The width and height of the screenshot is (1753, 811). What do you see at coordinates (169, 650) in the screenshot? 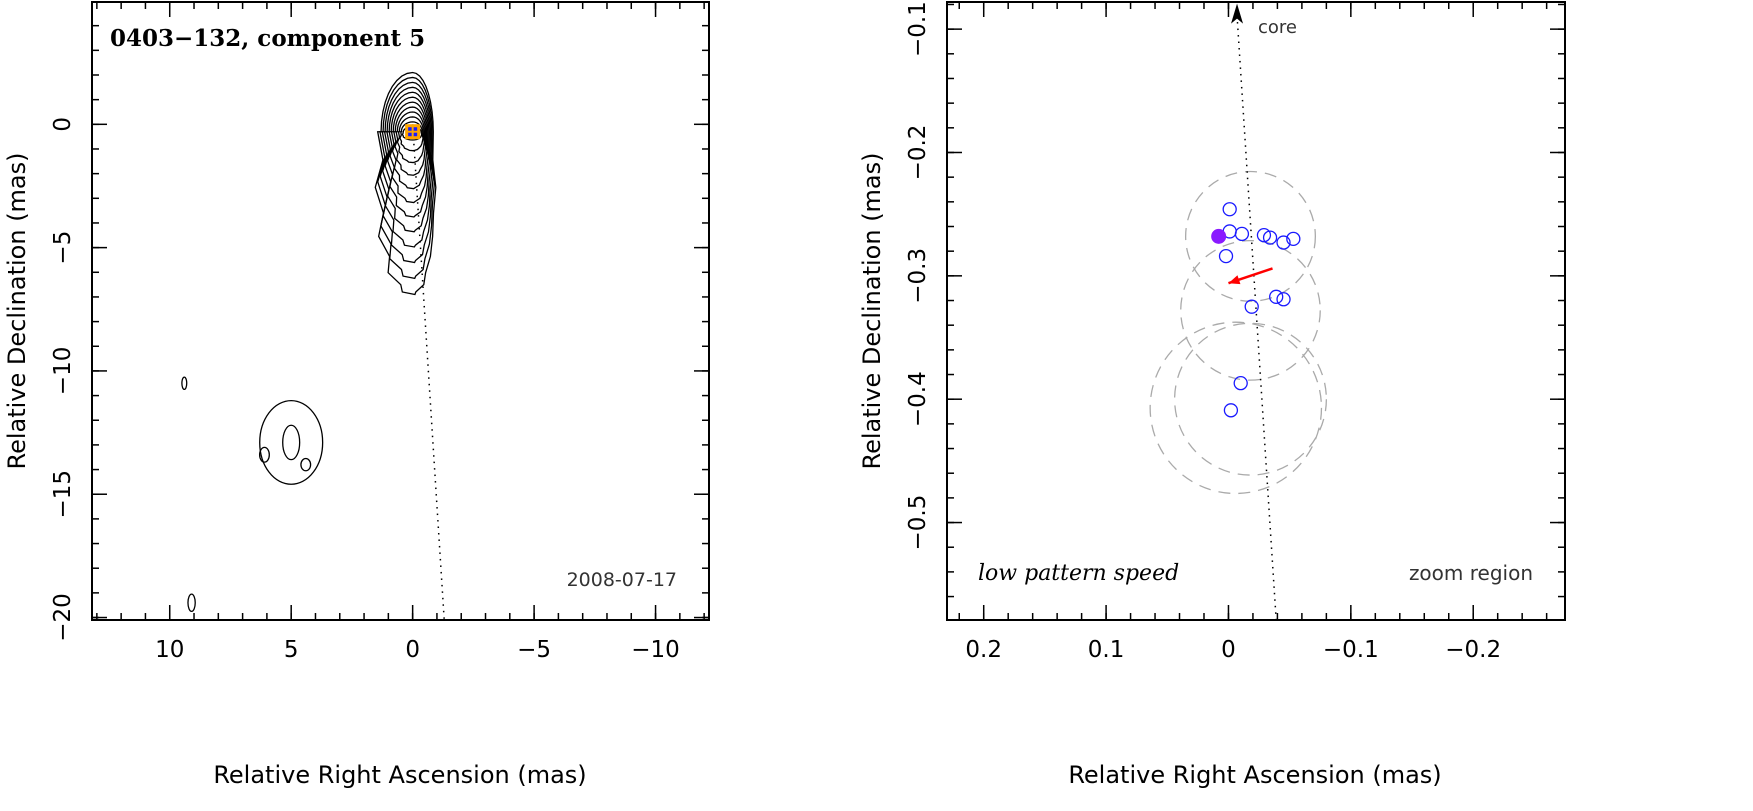
I see `x-tick-label: 10` at bounding box center [169, 650].